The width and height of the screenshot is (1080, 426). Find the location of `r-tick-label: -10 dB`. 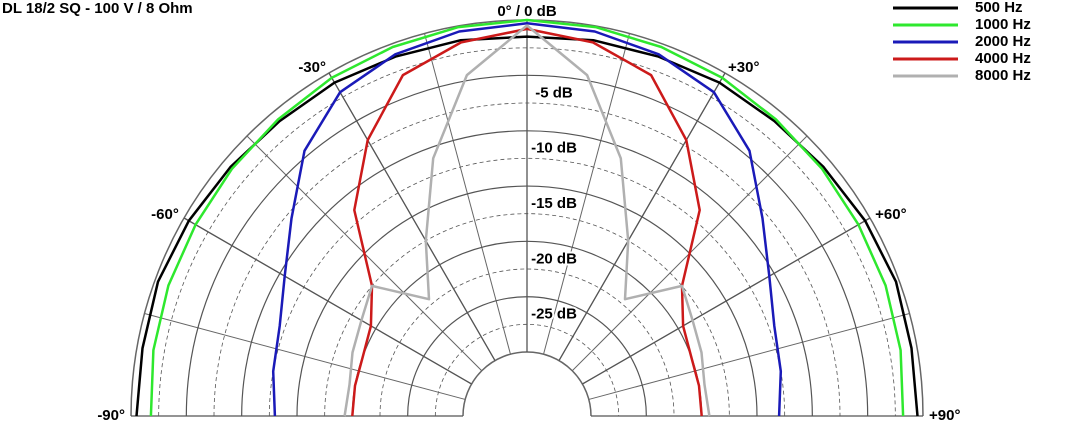

r-tick-label: -10 dB is located at coordinates (554, 148).